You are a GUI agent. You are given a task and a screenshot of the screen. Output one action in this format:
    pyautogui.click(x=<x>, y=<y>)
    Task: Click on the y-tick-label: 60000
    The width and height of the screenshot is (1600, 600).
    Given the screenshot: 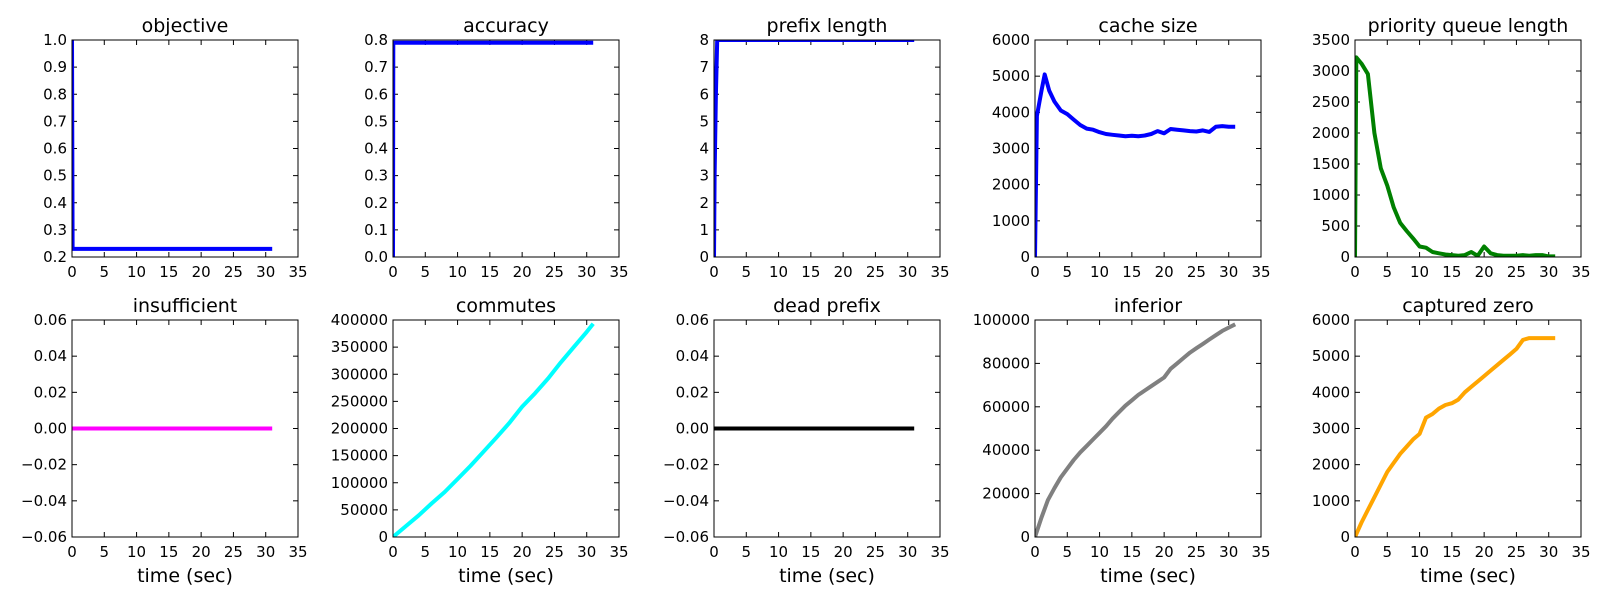 What is the action you would take?
    pyautogui.click(x=1006, y=407)
    